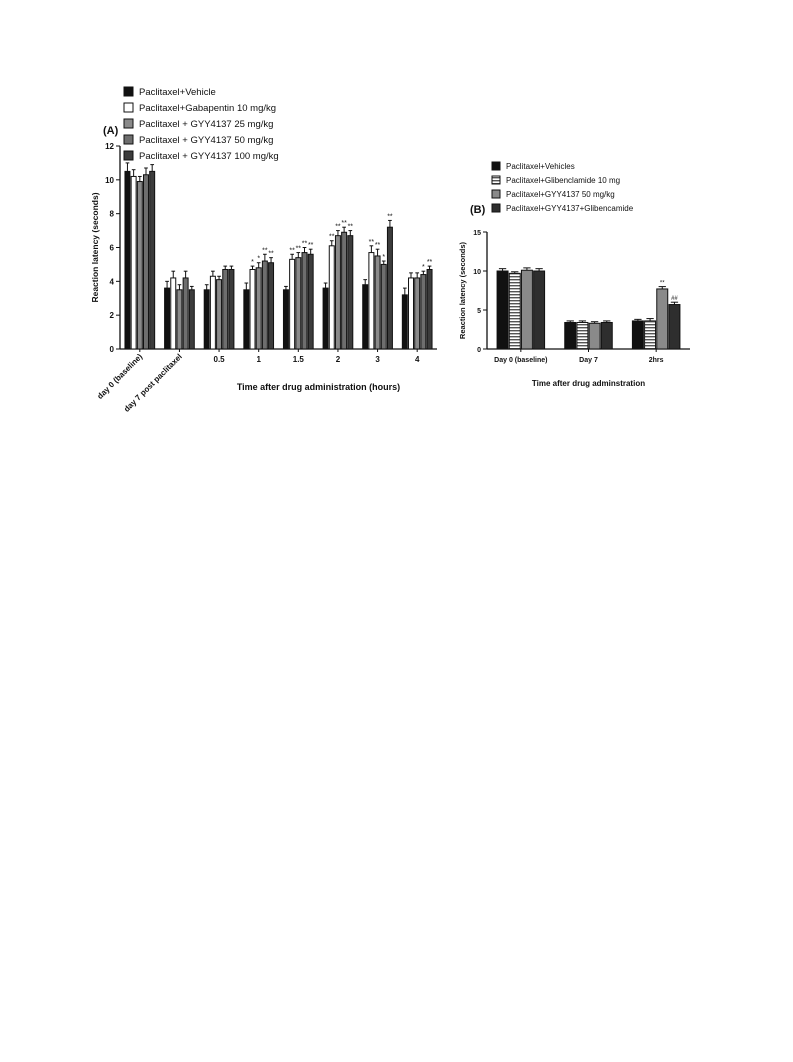 This screenshot has height=1062, width=793. What do you see at coordinates (477, 233) in the screenshot?
I see `y-tick-label: 15` at bounding box center [477, 233].